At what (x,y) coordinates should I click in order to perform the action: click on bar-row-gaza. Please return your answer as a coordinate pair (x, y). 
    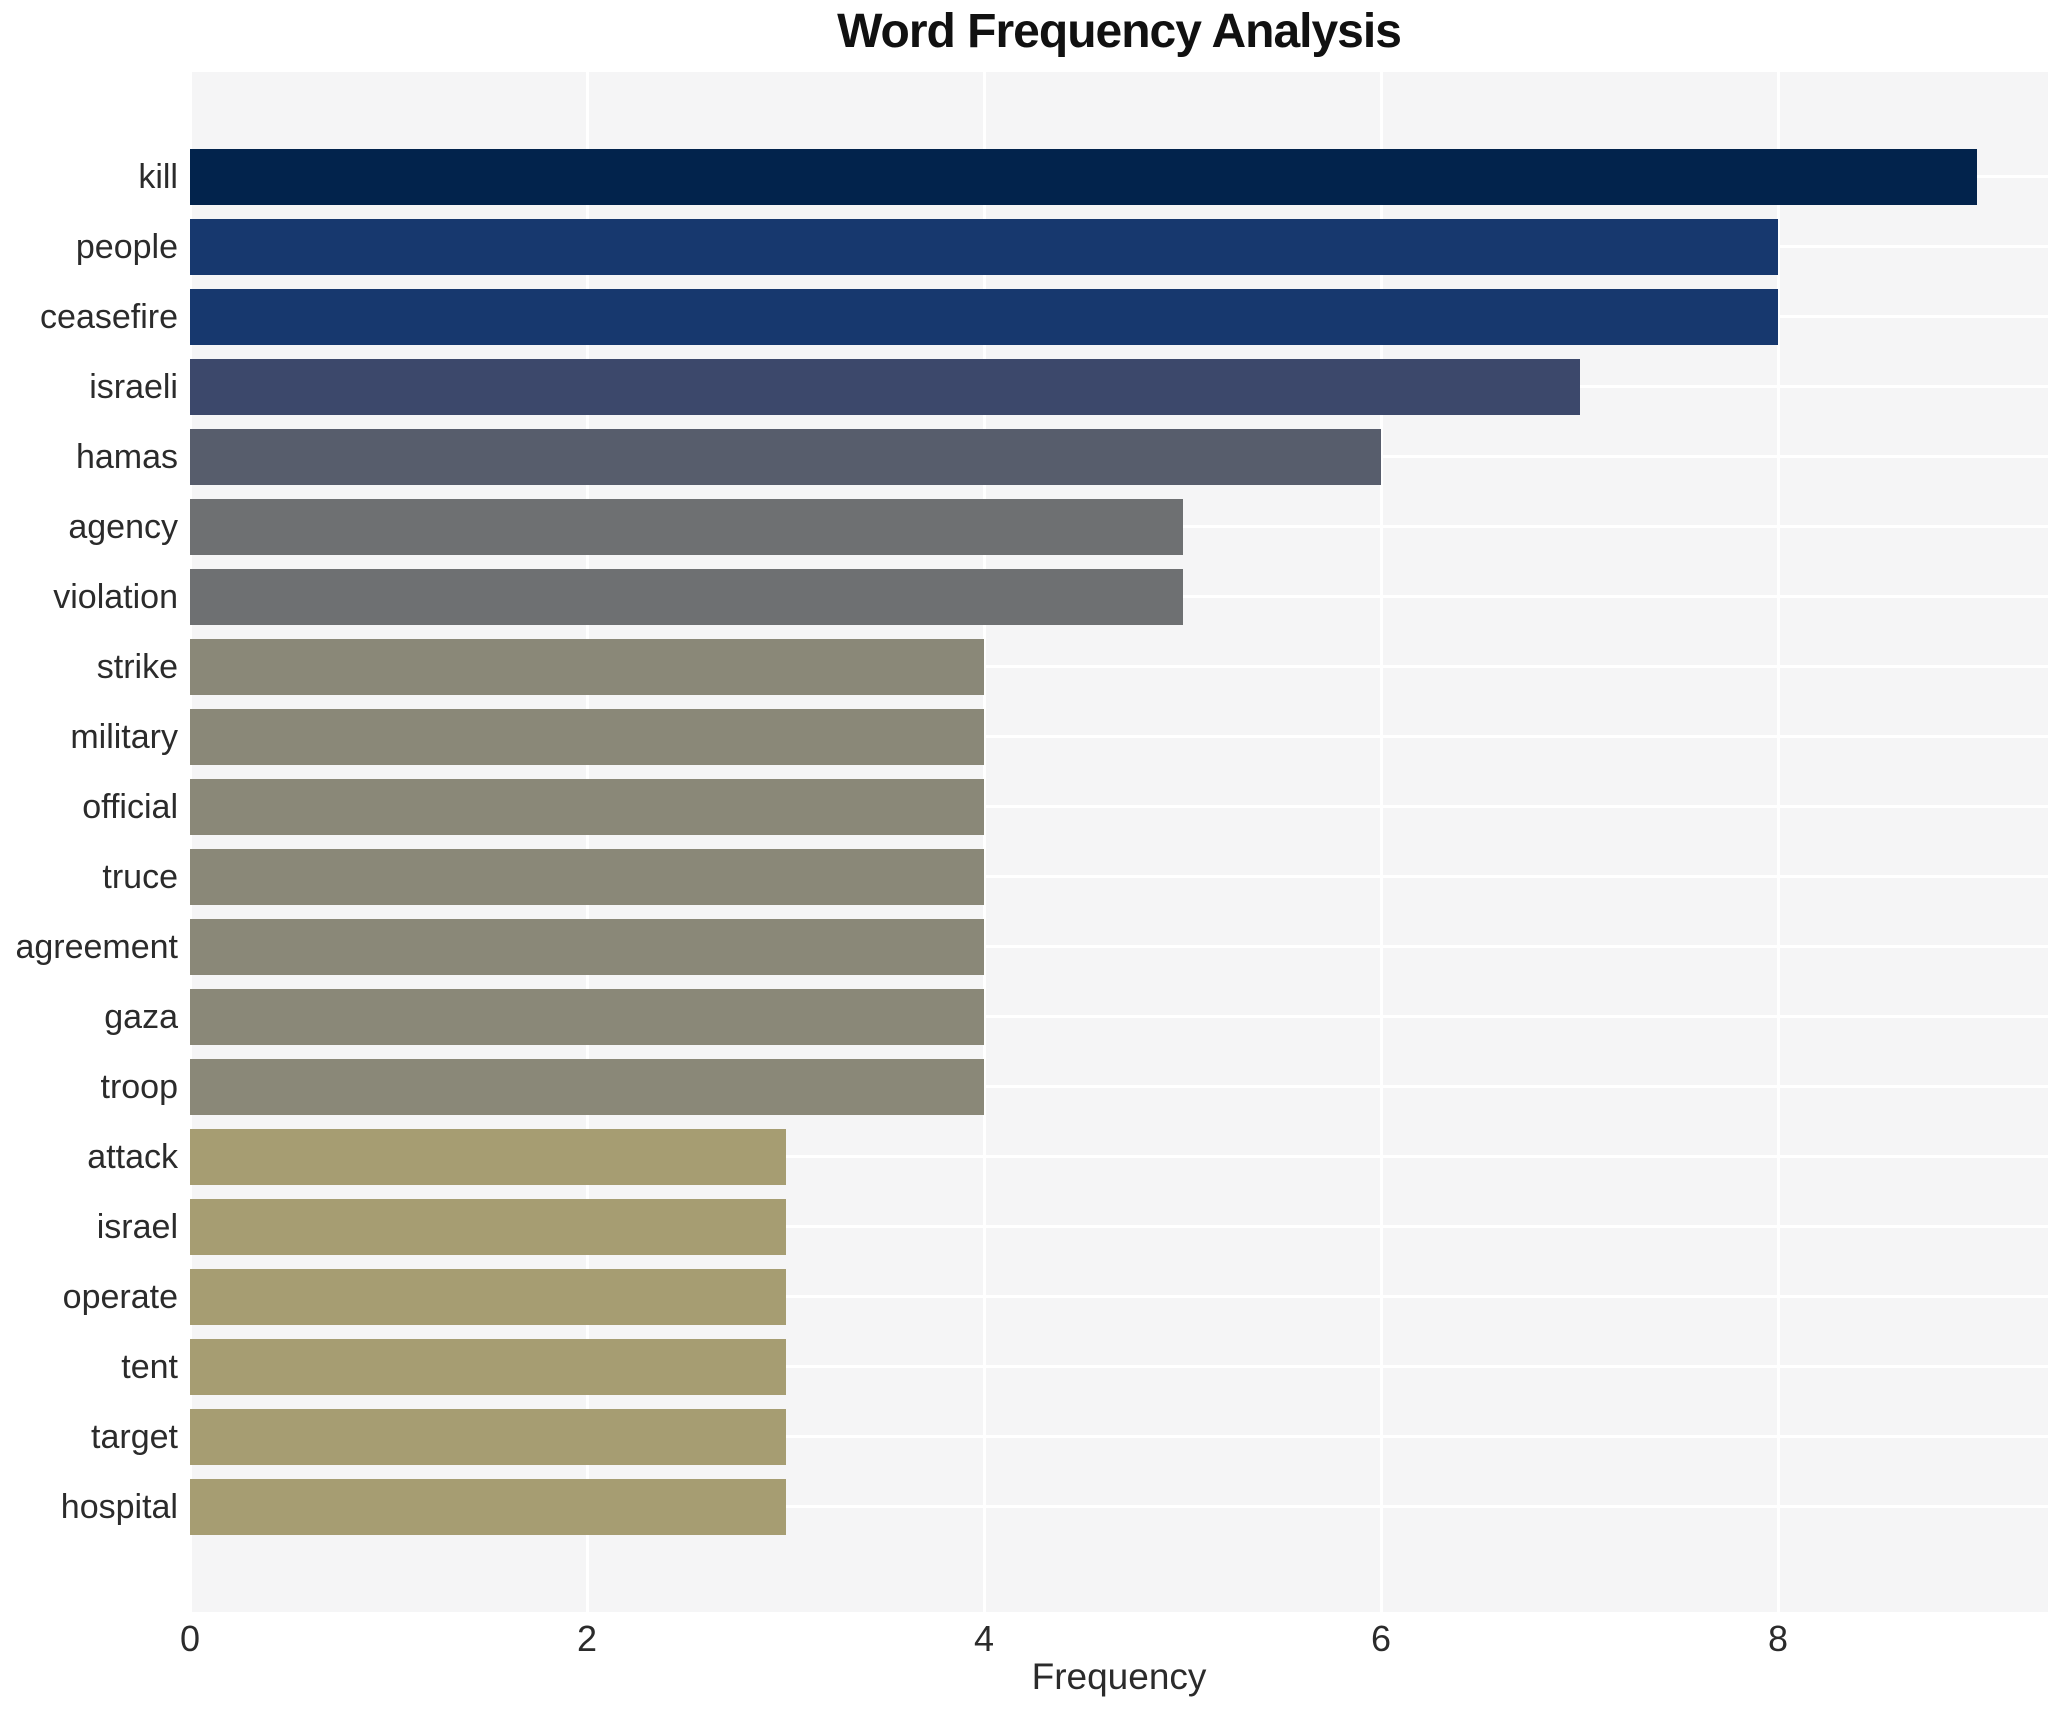
    Looking at the image, I should click on (1119, 1017).